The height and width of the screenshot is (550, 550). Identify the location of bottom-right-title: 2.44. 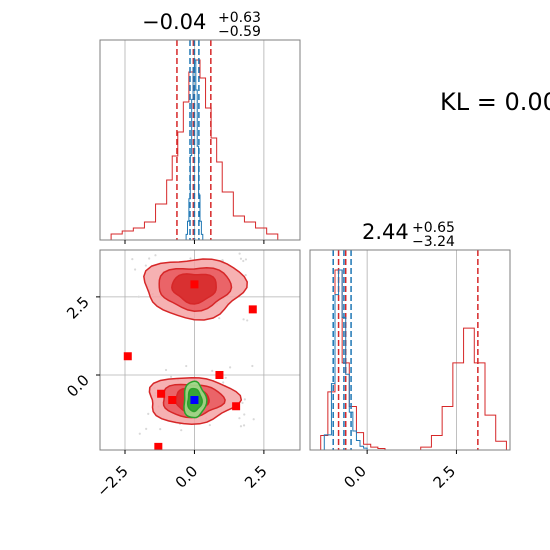
(385, 232).